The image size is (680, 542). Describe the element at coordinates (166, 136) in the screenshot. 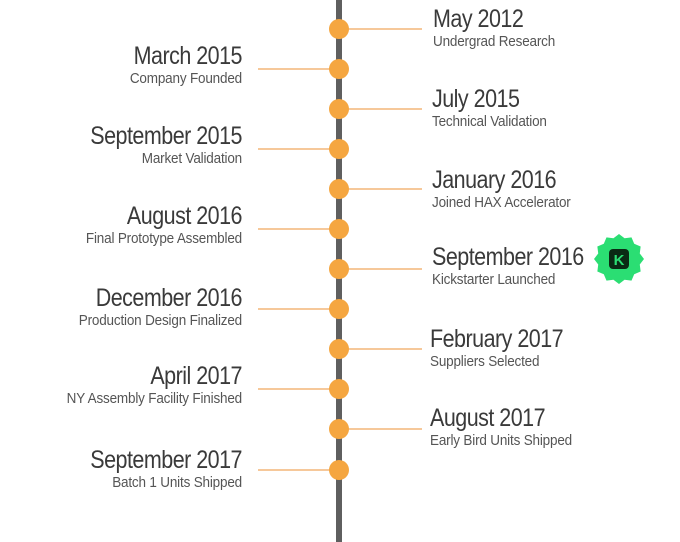

I see `event-date: September 2015` at that location.